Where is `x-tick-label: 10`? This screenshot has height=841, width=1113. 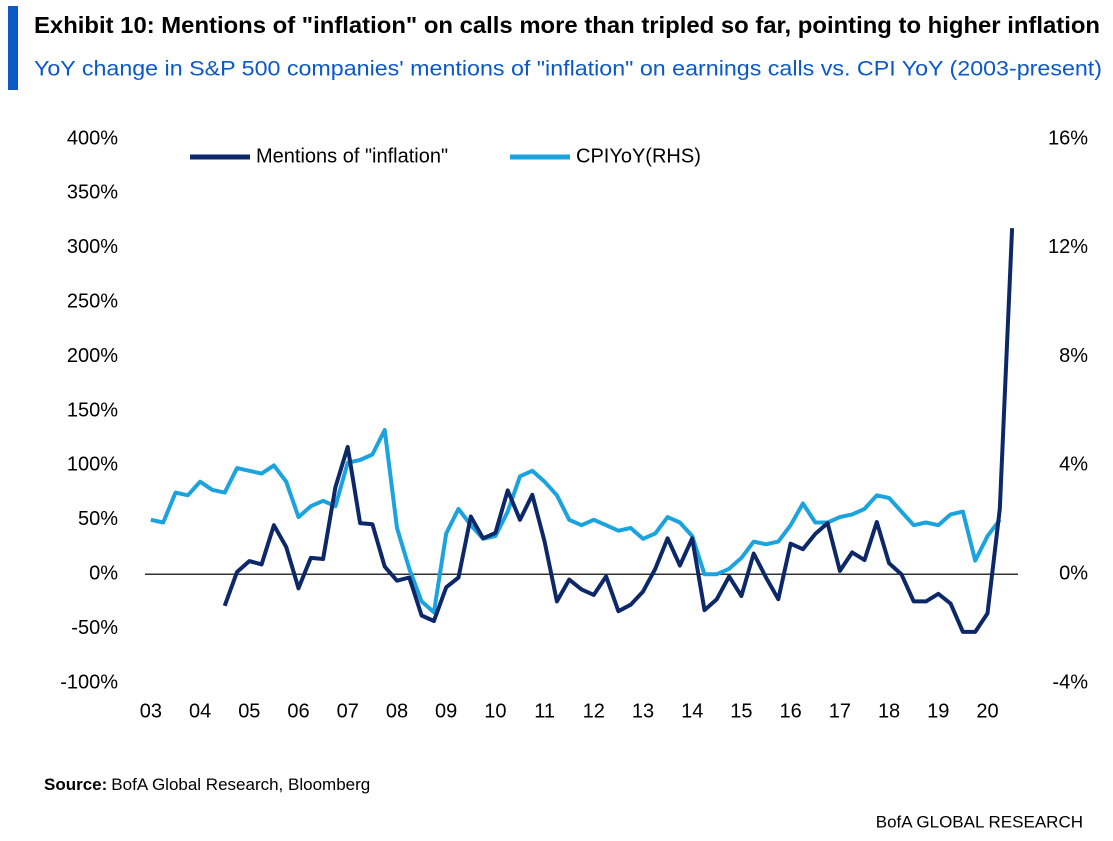
x-tick-label: 10 is located at coordinates (495, 711).